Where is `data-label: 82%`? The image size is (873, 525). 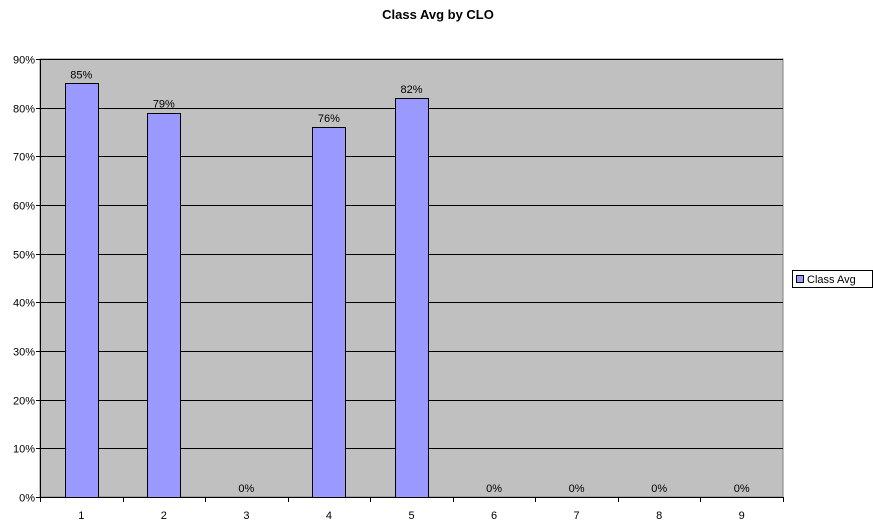 data-label: 82% is located at coordinates (411, 90).